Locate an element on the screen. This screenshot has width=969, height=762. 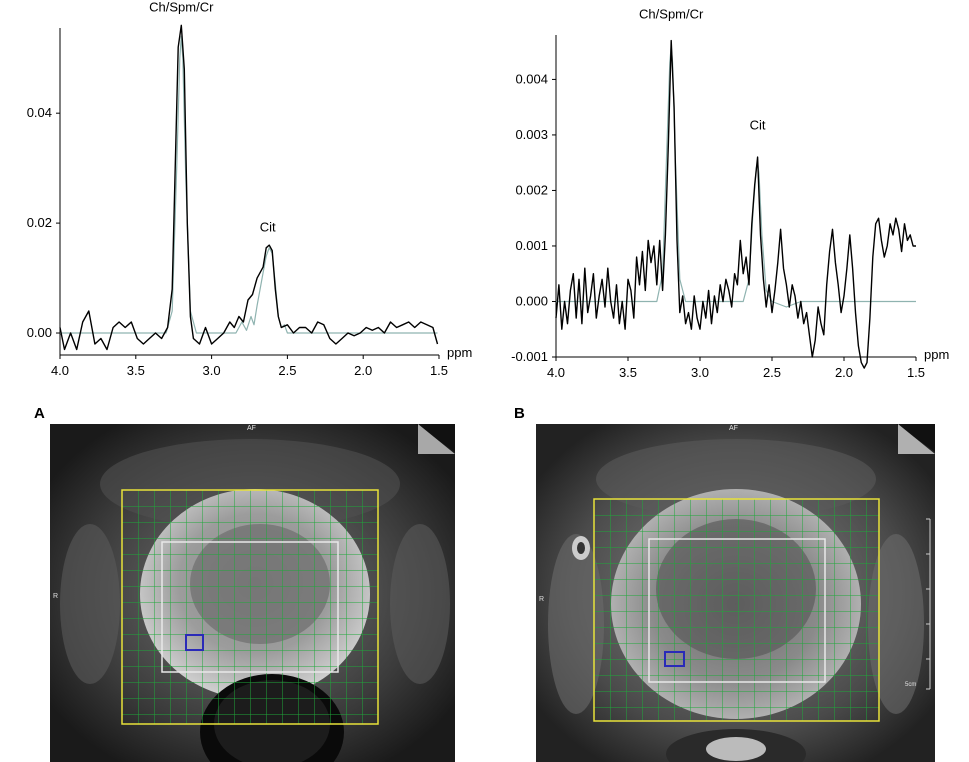
y-tick-label: 0.001 is located at coordinates (531, 245).